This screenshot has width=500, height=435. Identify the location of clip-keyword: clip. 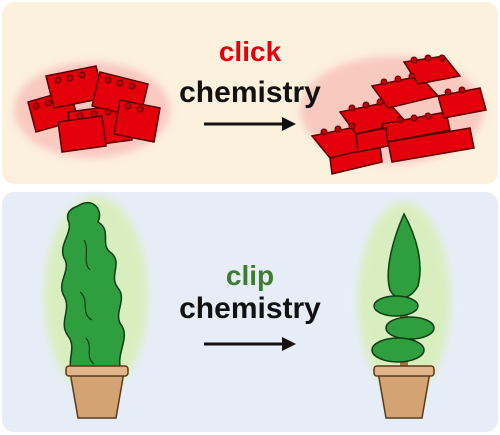
(250, 275).